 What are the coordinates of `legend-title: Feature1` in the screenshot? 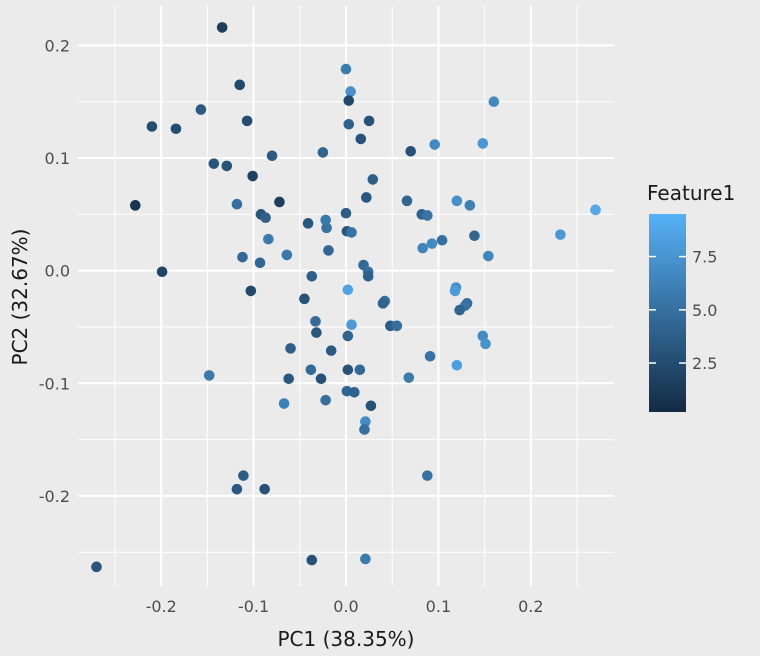 It's located at (691, 193).